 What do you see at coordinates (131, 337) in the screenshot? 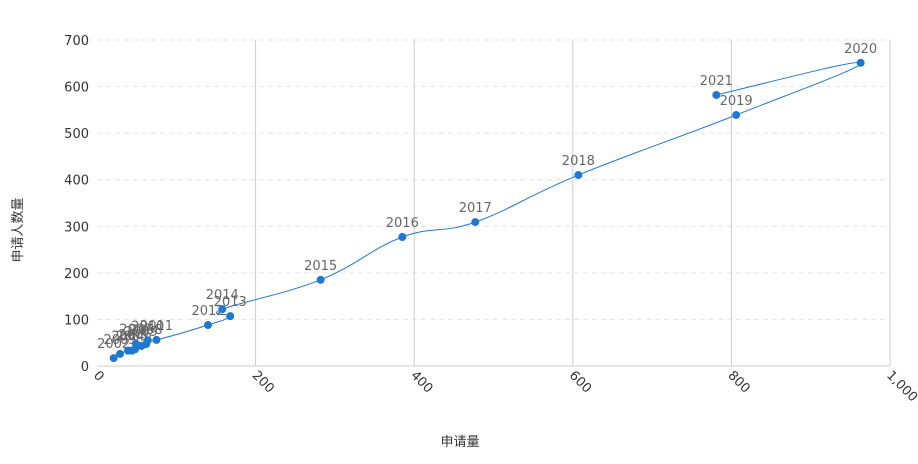
I see `point-label: 2005` at bounding box center [131, 337].